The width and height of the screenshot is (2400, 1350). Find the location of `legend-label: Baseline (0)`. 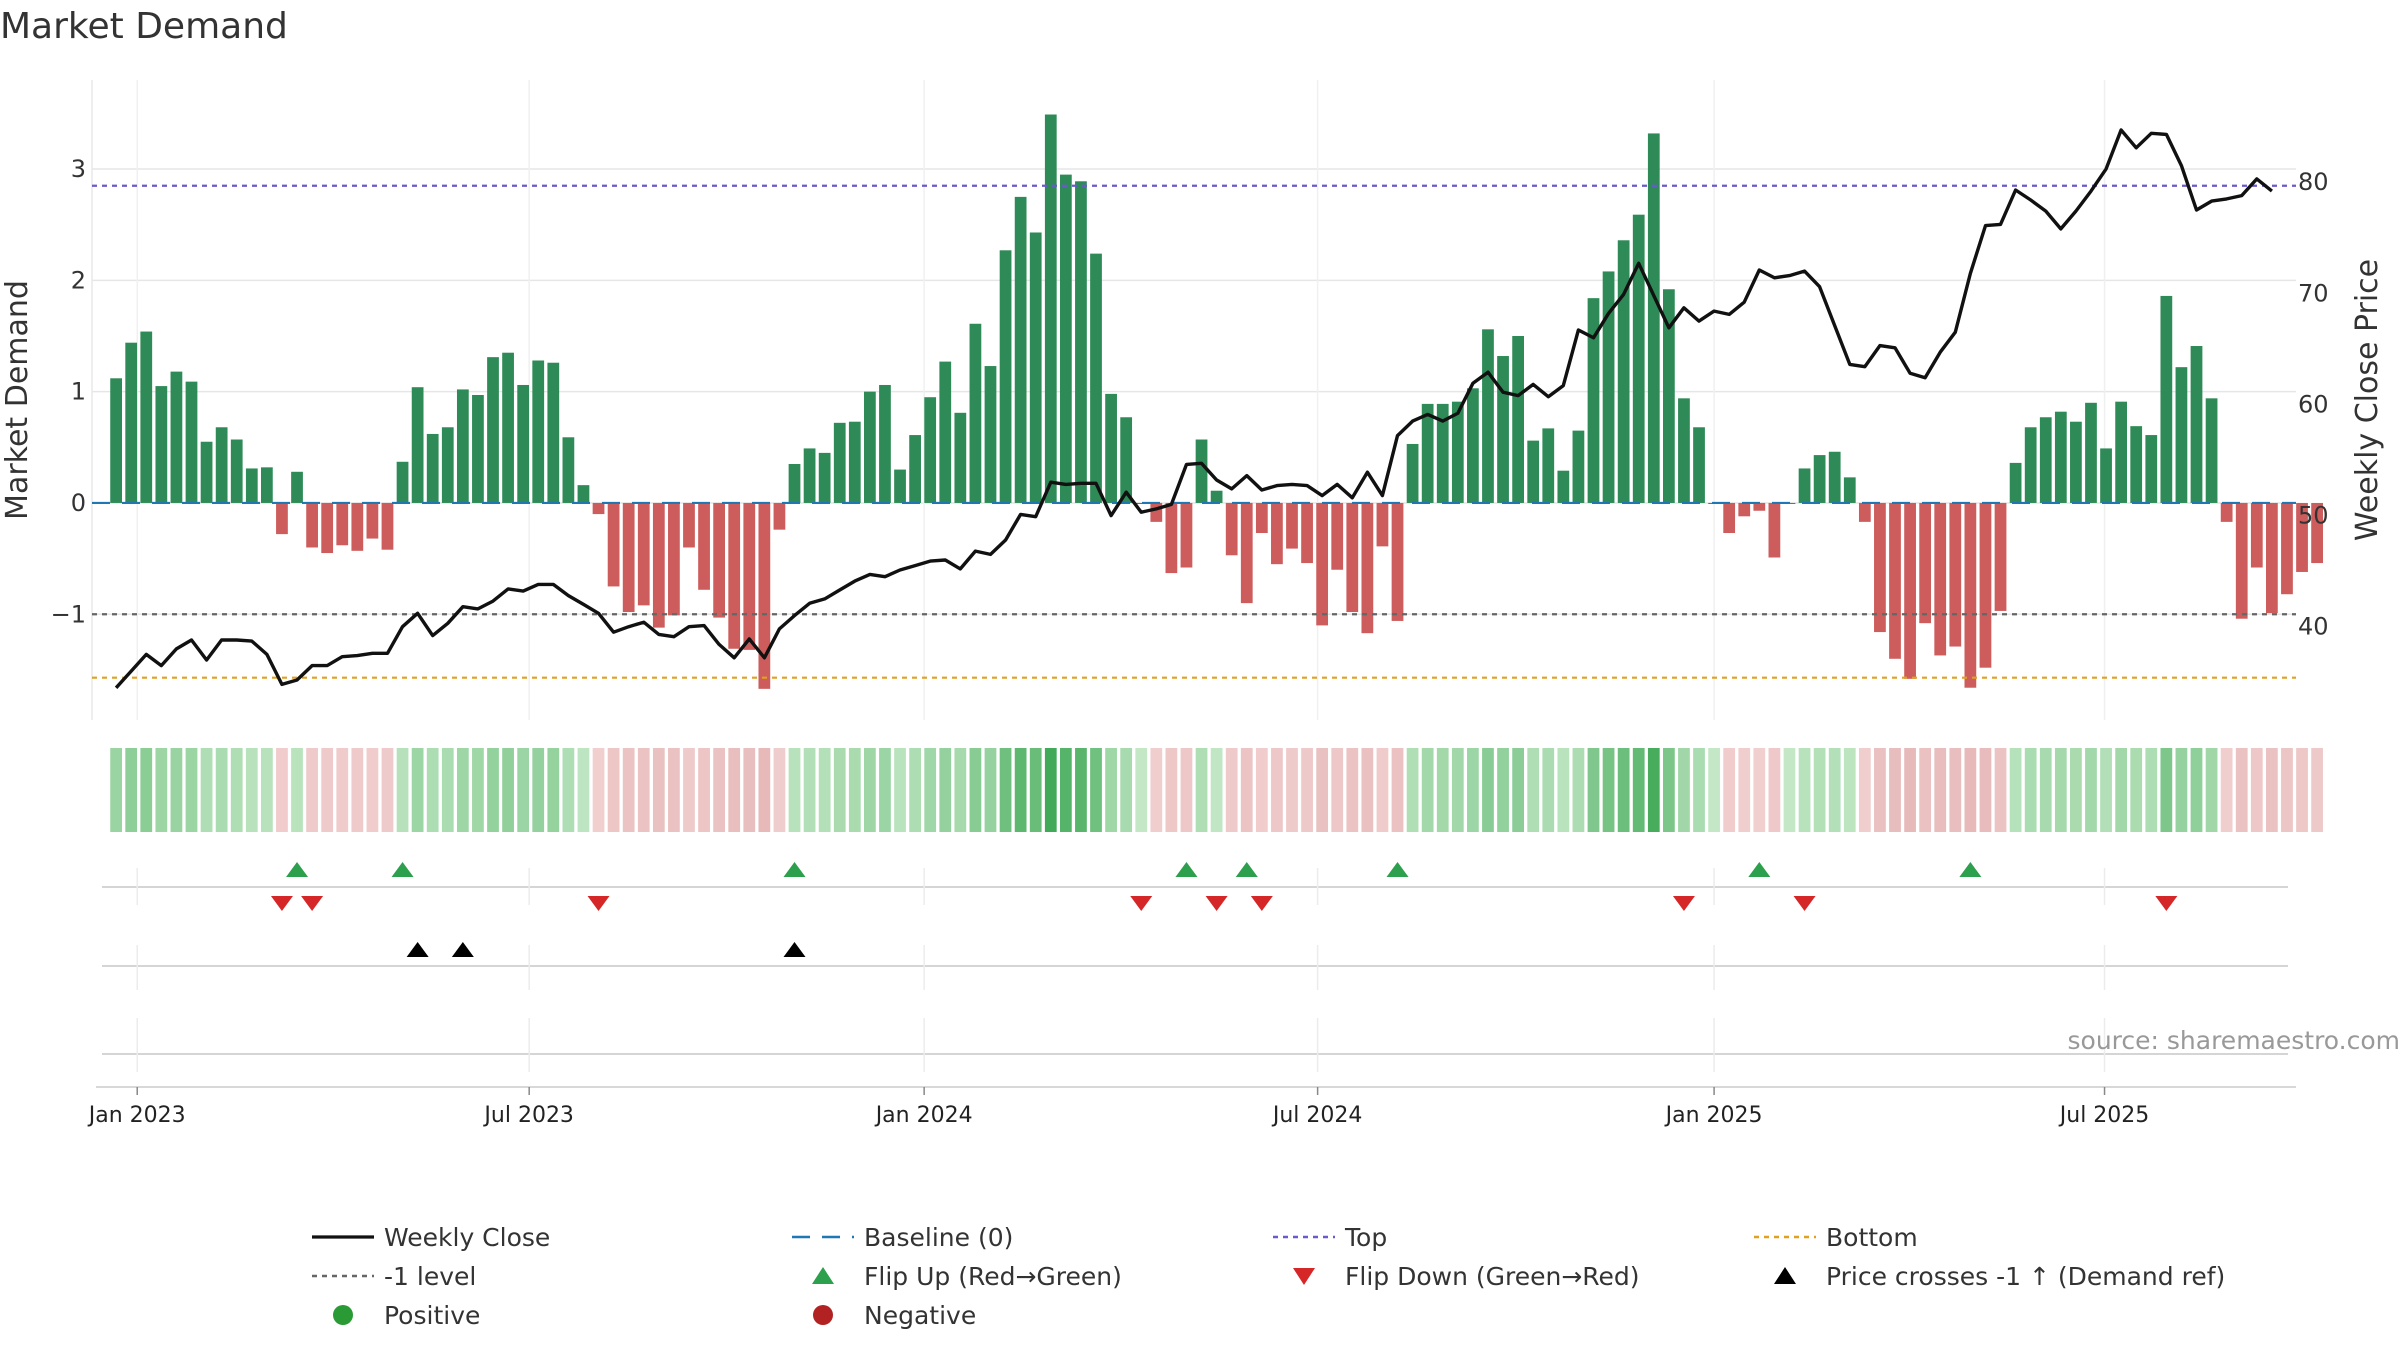

legend-label: Baseline (0) is located at coordinates (938, 1237).